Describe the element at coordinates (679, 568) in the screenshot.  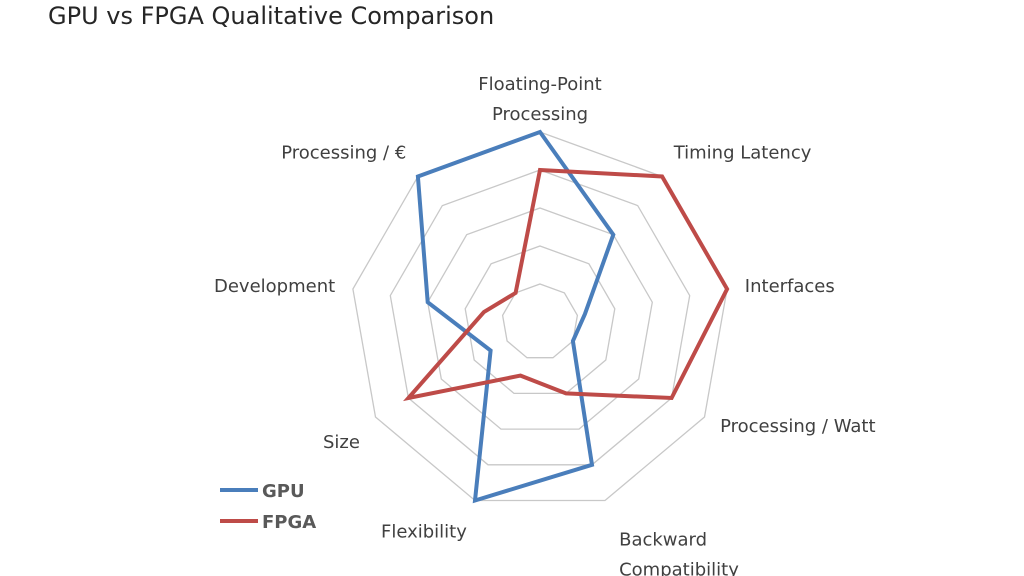
I see `axis-label: Compatibility` at that location.